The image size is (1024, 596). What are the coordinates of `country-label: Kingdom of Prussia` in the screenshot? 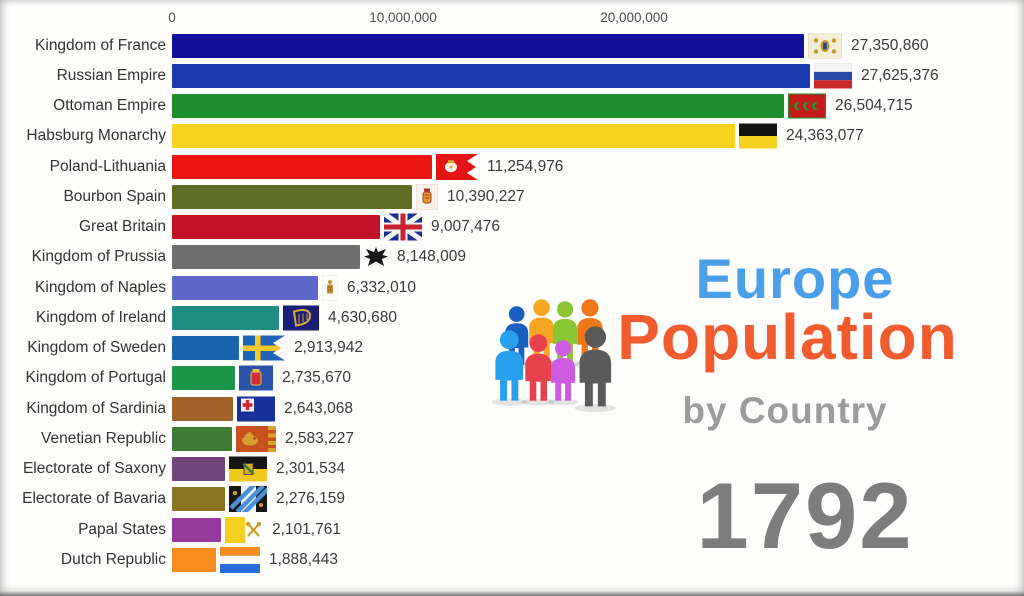 It's located at (98, 257).